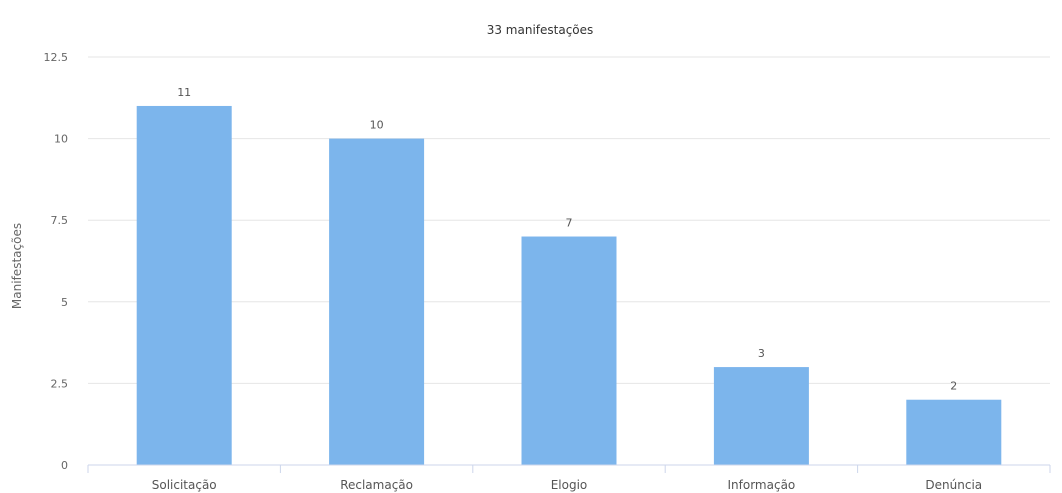  Describe the element at coordinates (953, 386) in the screenshot. I see `data-label: 2` at that location.